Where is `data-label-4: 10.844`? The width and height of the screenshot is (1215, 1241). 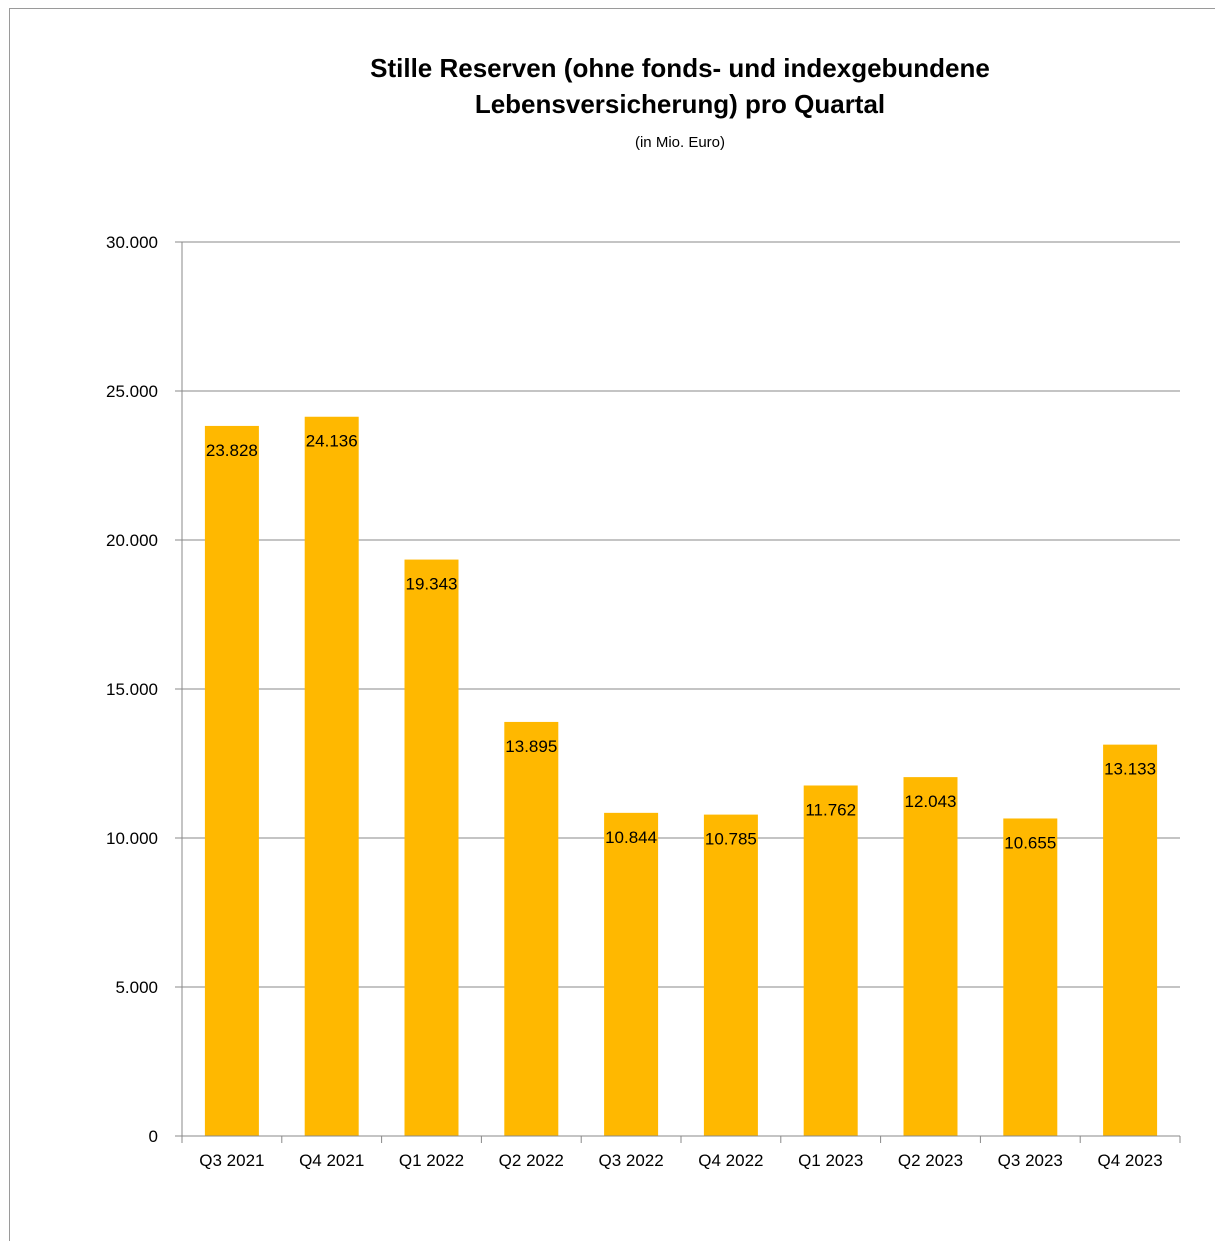
data-label-4: 10.844 is located at coordinates (631, 837).